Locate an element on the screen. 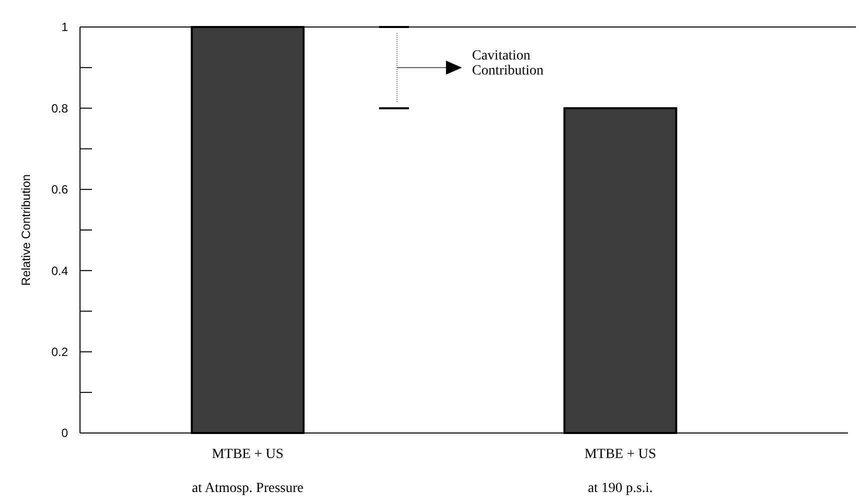  category-label: MTBE + US at Atmosp. Pressure is located at coordinates (248, 471).